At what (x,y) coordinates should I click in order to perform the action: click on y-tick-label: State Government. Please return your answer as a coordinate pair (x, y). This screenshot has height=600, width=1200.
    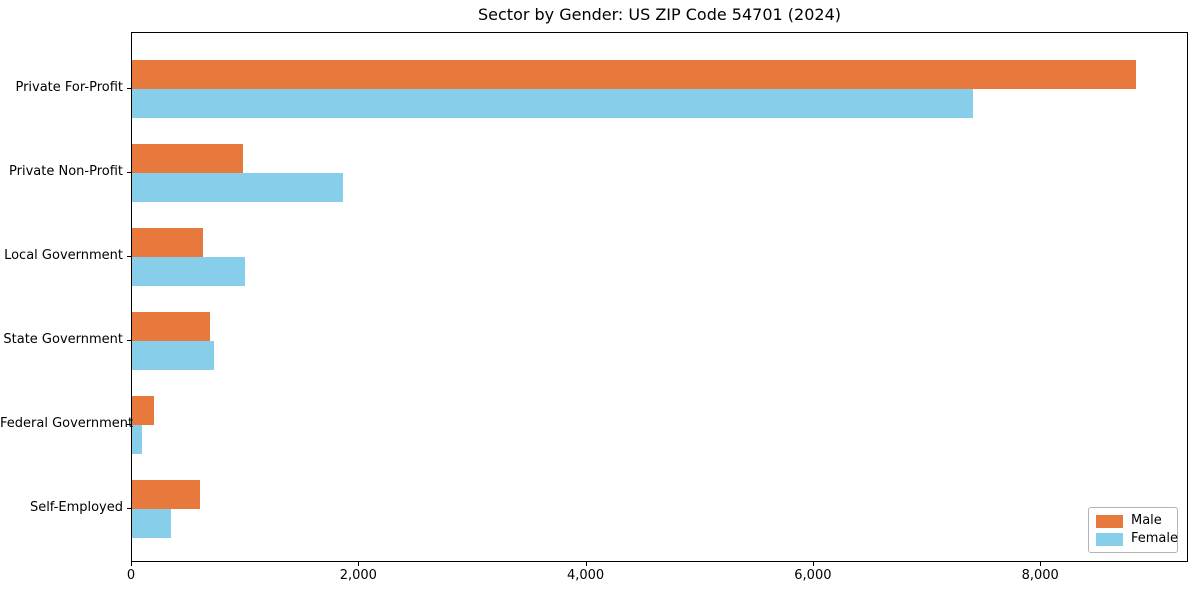
    Looking at the image, I should click on (63, 339).